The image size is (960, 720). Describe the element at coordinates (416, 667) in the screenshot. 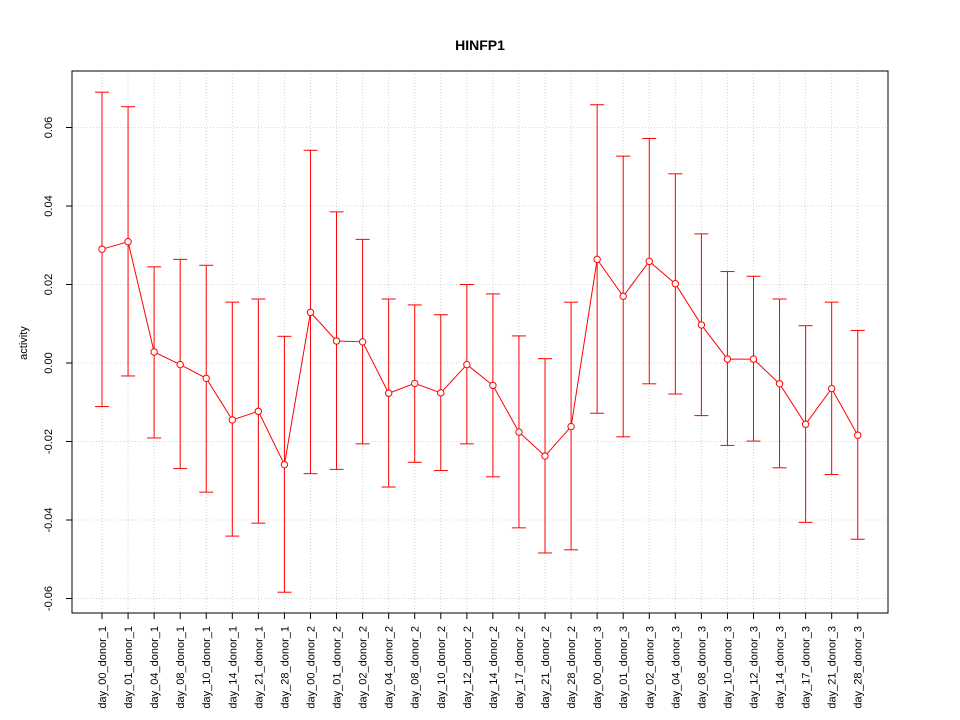

I see `x-tick-label: day_08_donor_2` at that location.